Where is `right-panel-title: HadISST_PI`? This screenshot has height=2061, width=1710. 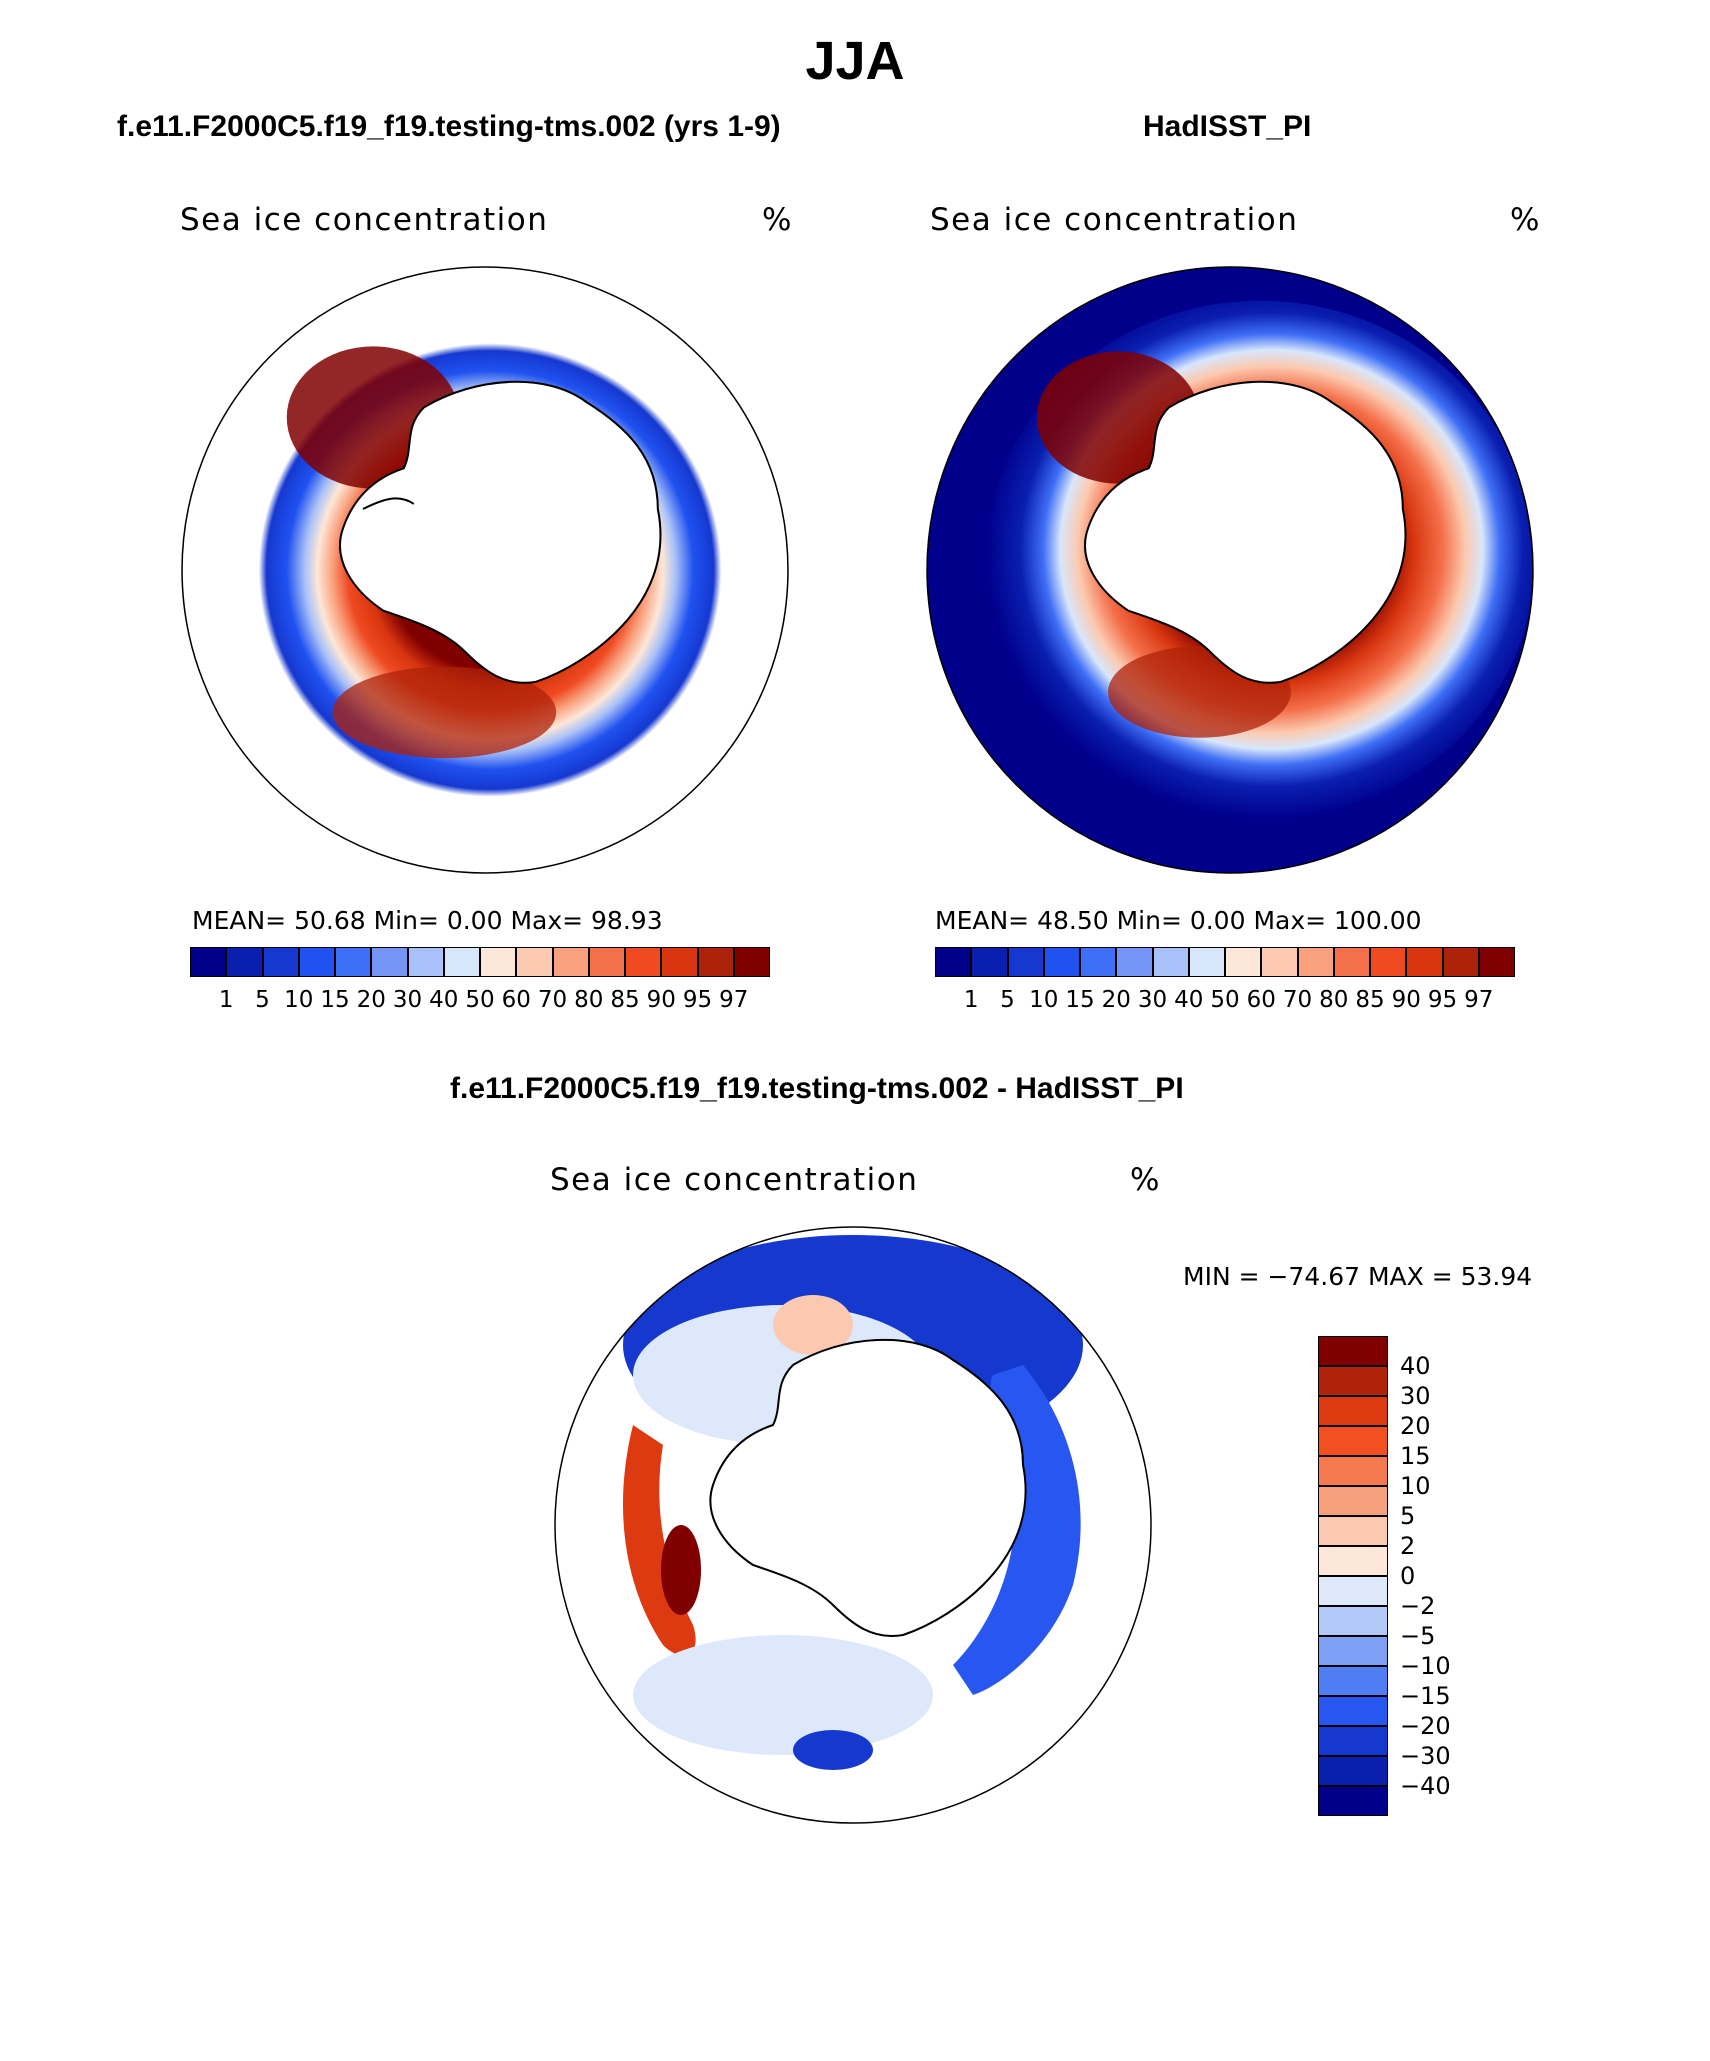
right-panel-title: HadISST_PI is located at coordinates (1227, 126).